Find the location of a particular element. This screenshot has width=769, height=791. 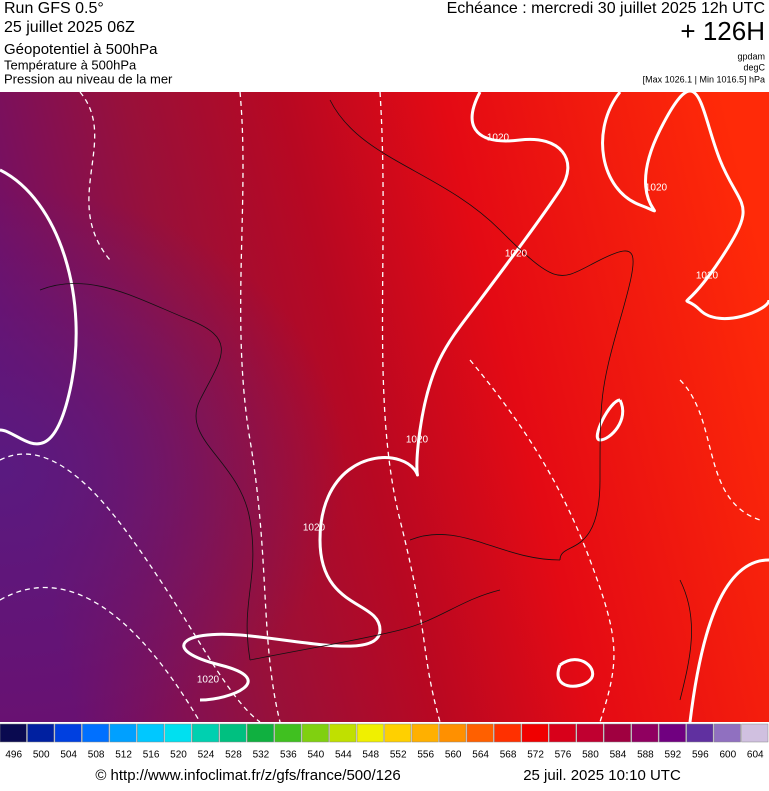

field-label: Température à 500hPa is located at coordinates (70, 64).